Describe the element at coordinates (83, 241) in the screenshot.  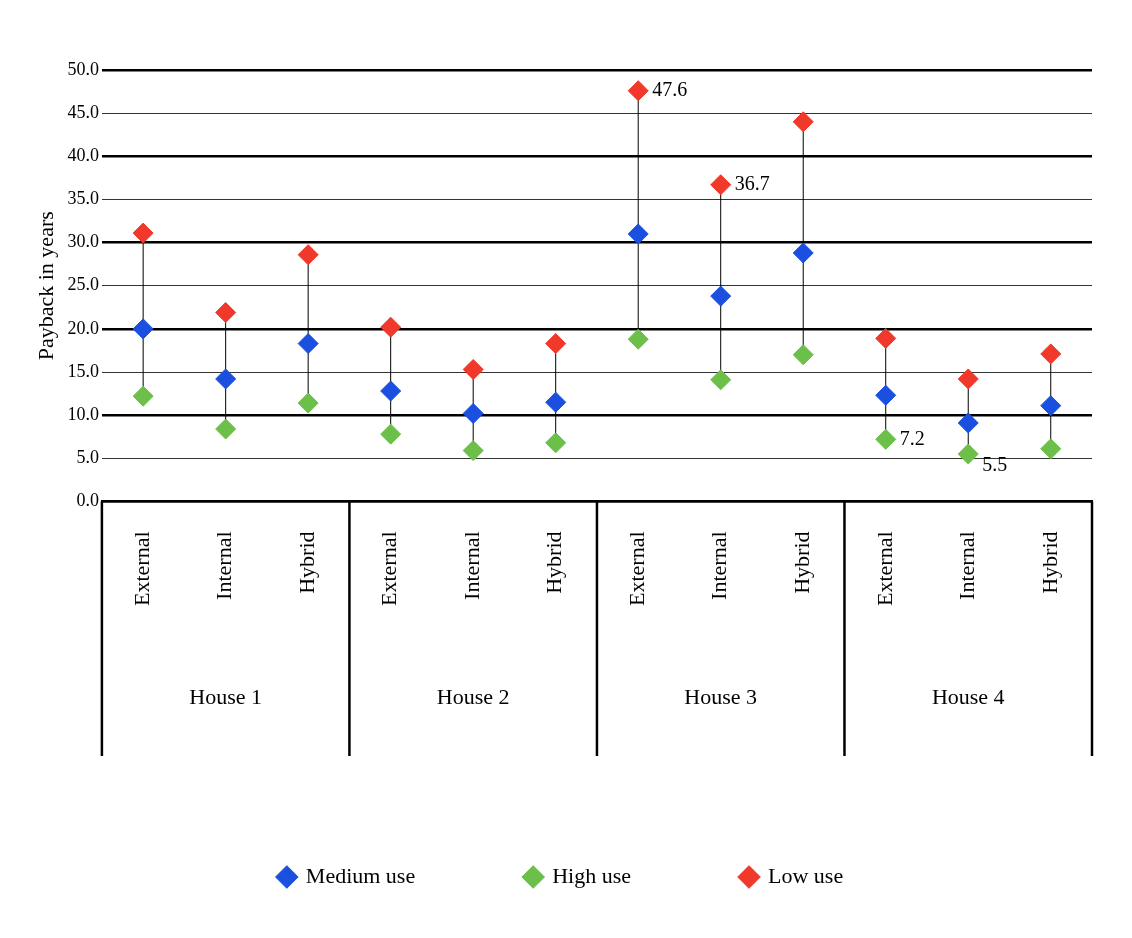
I see `y-tick-label: 30.0` at that location.